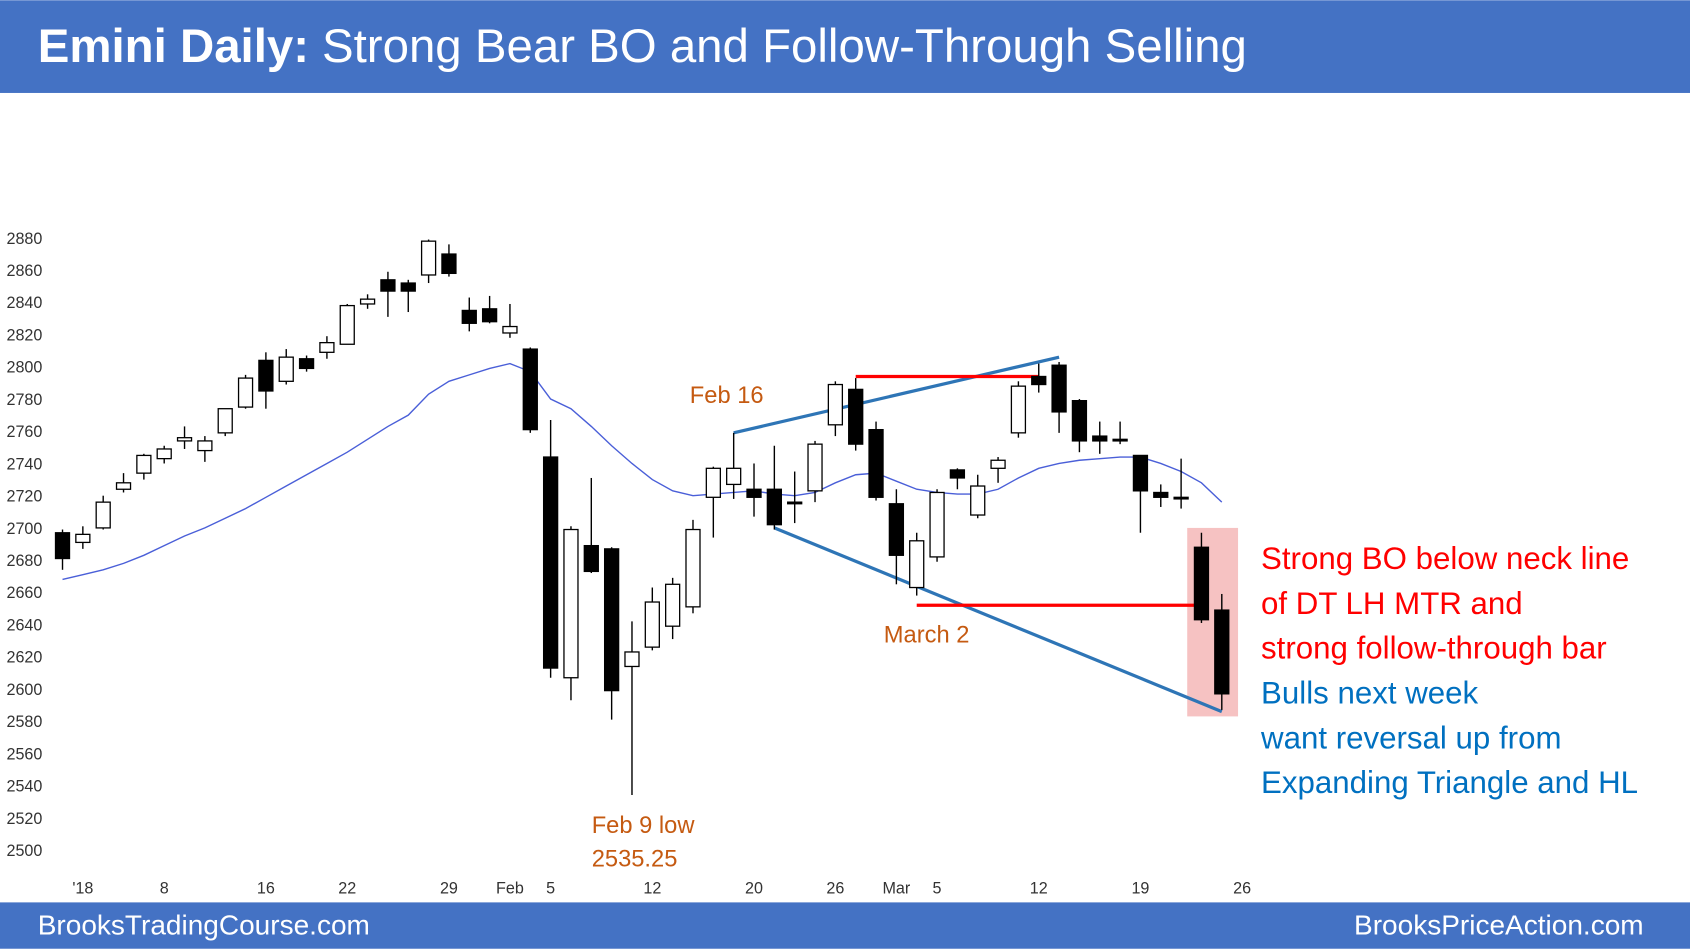 This screenshot has height=949, width=1690. I want to click on y-tick-label: 2700, so click(24, 529).